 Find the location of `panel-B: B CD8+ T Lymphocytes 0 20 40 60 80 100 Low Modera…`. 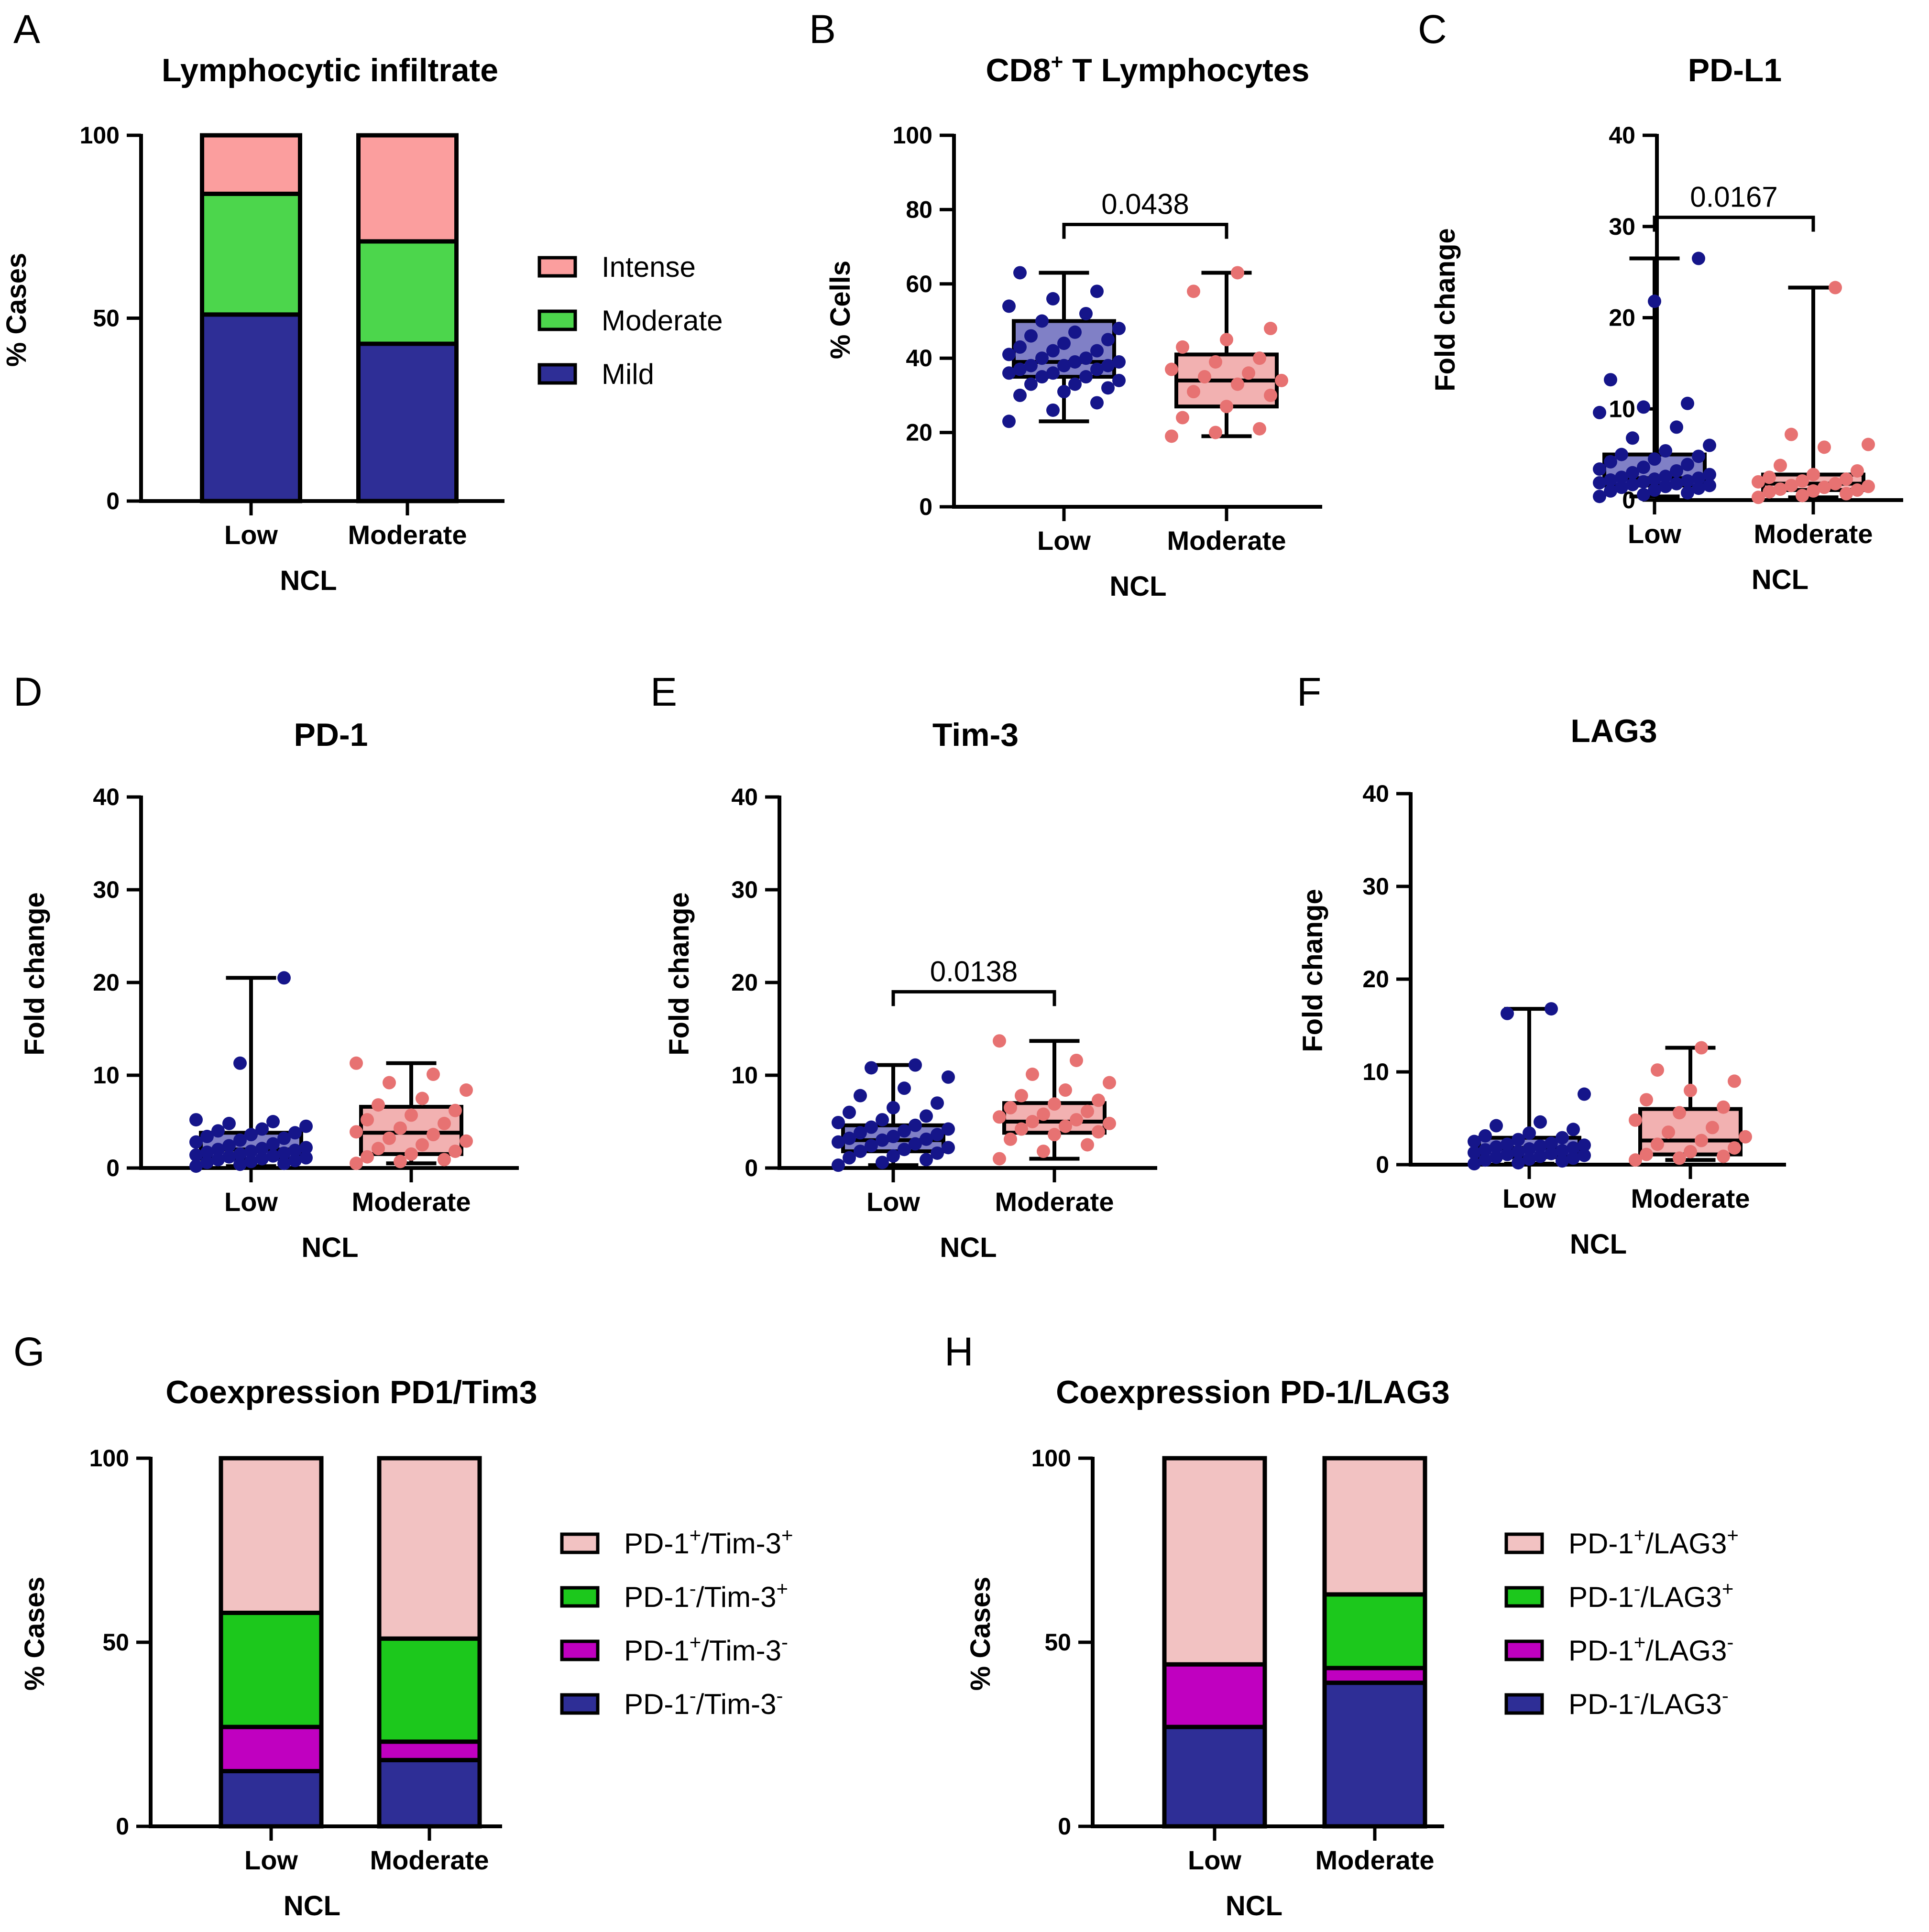

panel-B: B CD8+ T Lymphocytes 0 20 40 60 80 100 Low Modera… is located at coordinates (1065, 304).